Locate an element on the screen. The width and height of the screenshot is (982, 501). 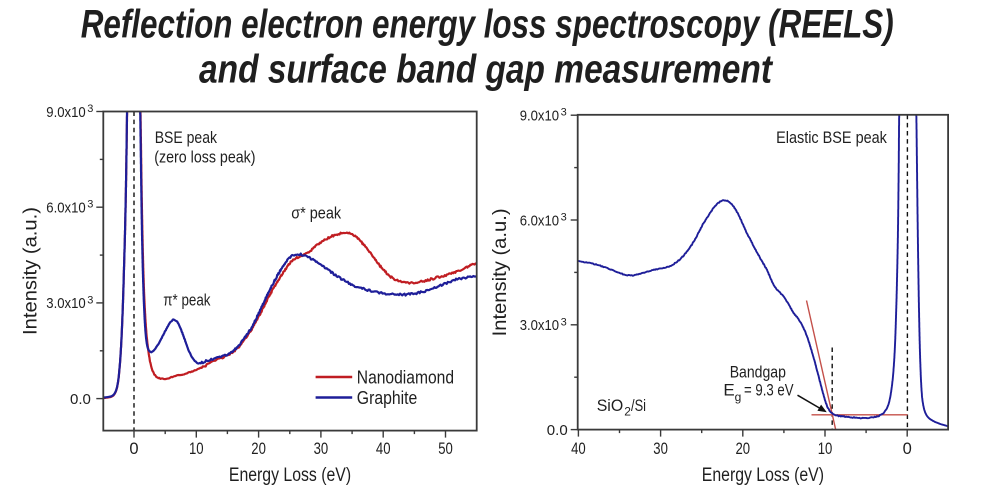
svg-text: E is located at coordinates (728, 390).